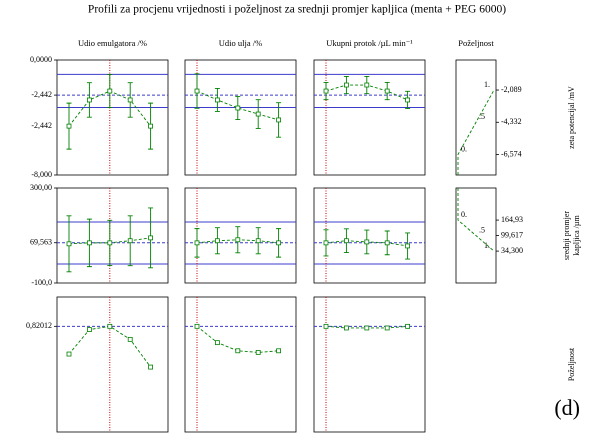 Image resolution: width=594 pixels, height=434 pixels. I want to click on y-tick-label: -2,442, so click(41, 94).